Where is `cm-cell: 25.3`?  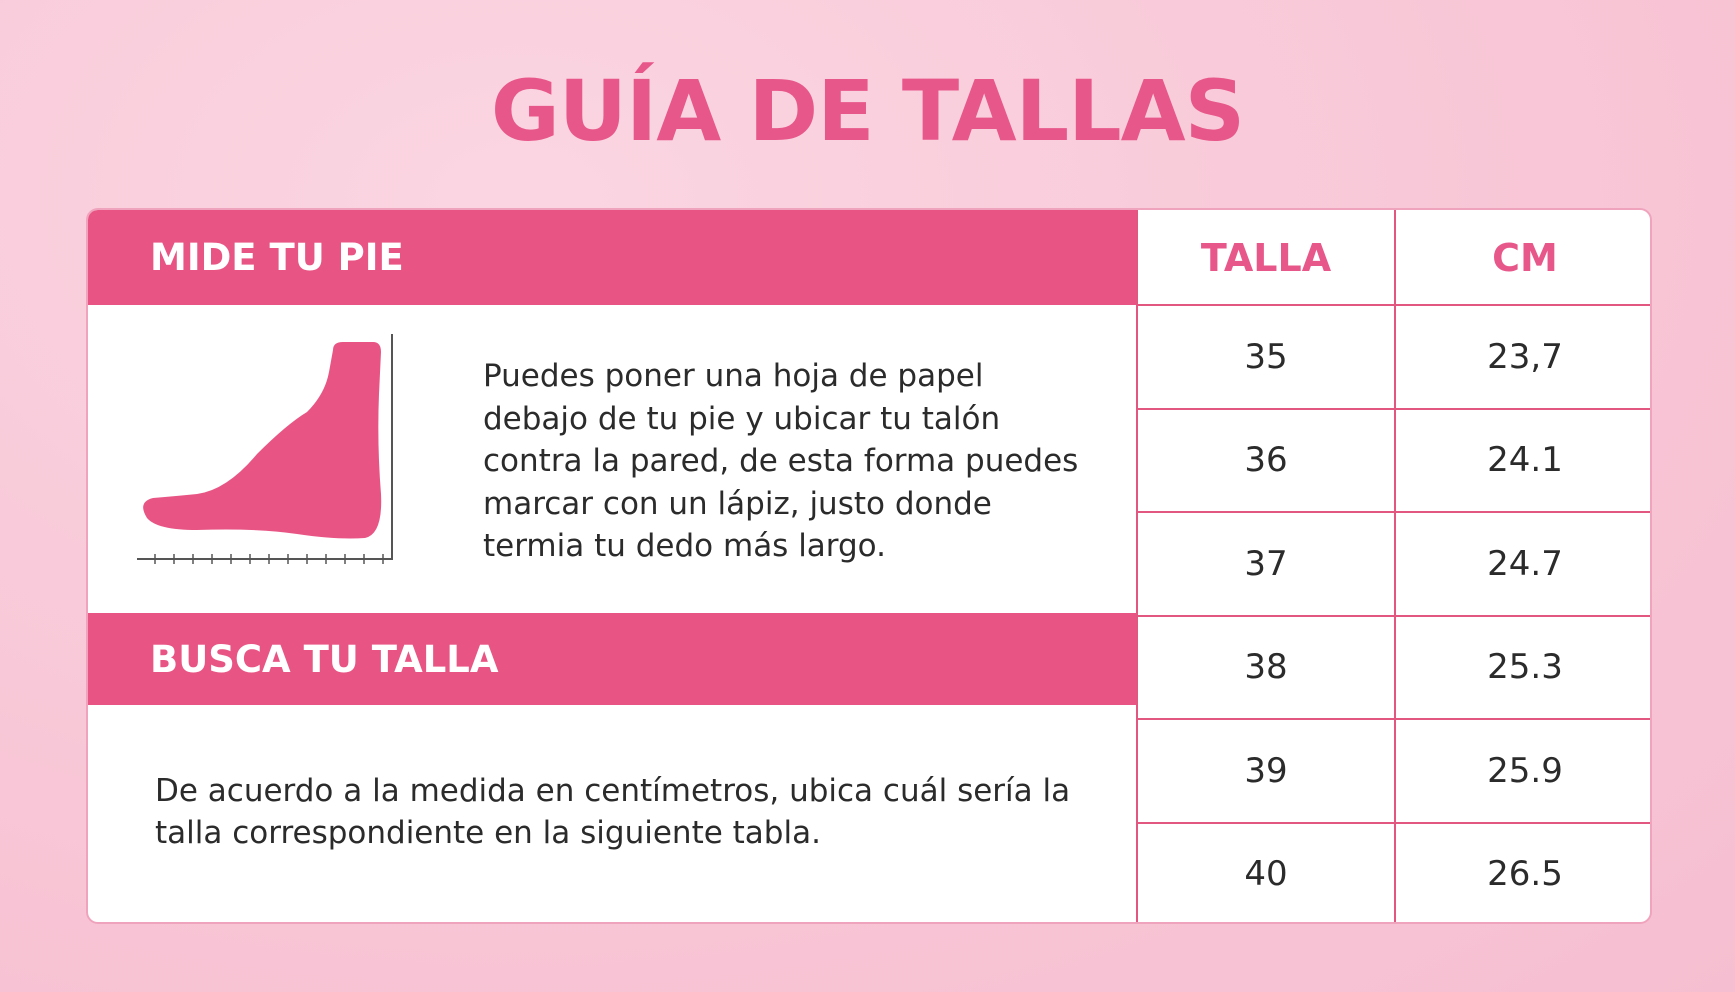 cm-cell: 25.3 is located at coordinates (1522, 667).